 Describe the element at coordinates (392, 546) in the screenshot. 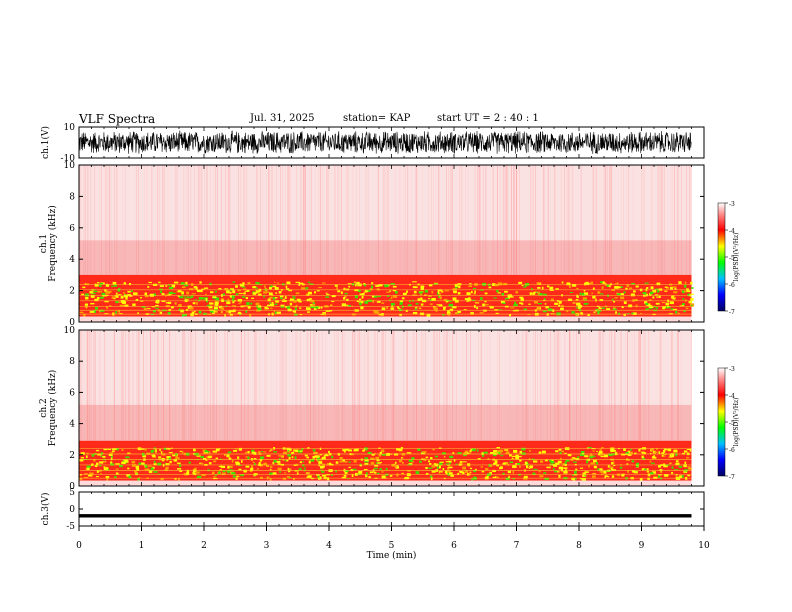

I see `x-tick-label: 5` at that location.